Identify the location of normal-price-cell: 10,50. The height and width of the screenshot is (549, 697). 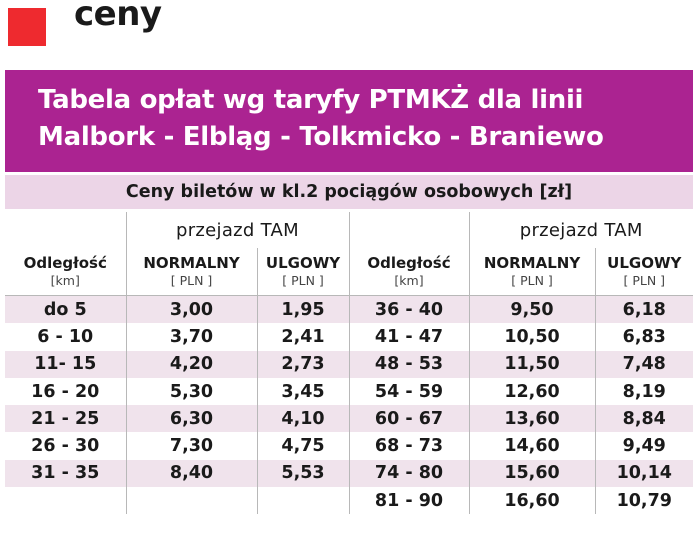
(531, 337).